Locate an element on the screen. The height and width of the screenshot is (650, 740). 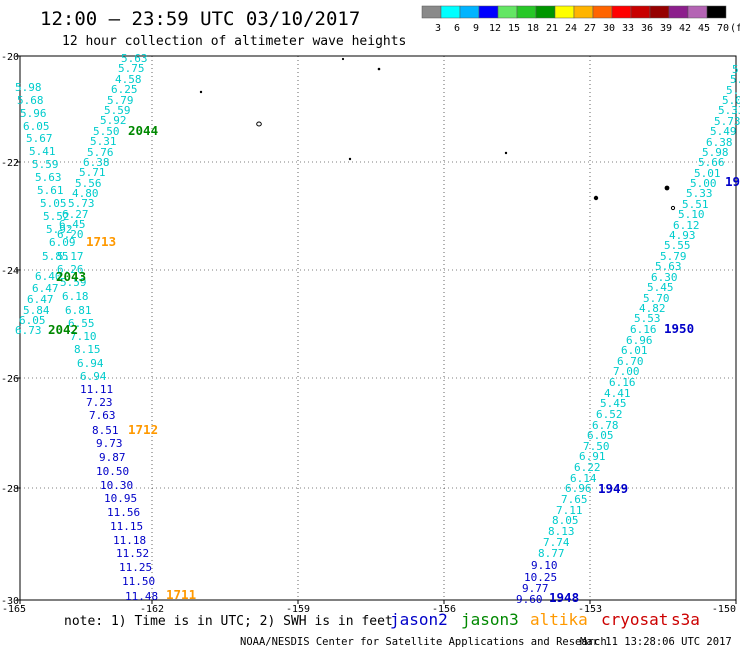
wave-height-label: 6.91 is located at coordinates (592, 456).